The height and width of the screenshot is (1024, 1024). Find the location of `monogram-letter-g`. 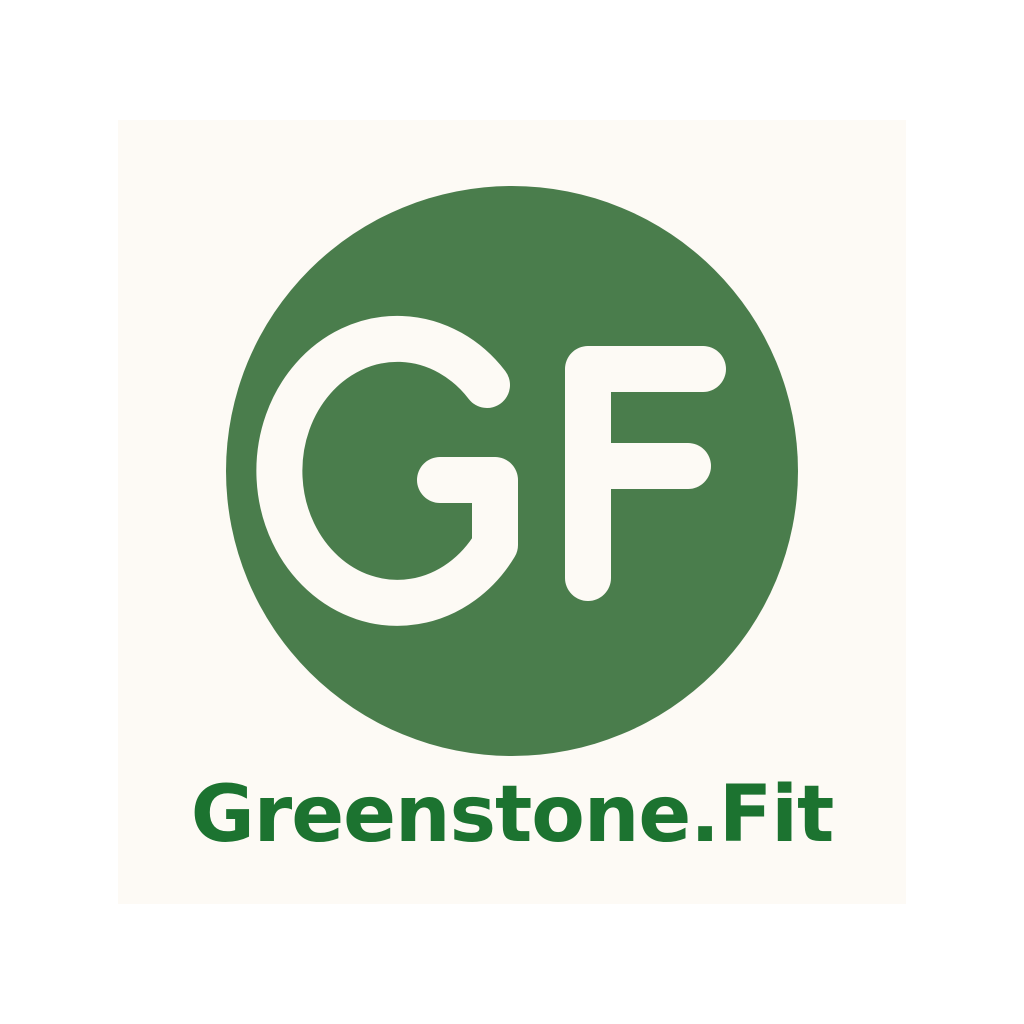

monogram-letter-g is located at coordinates (387, 470).